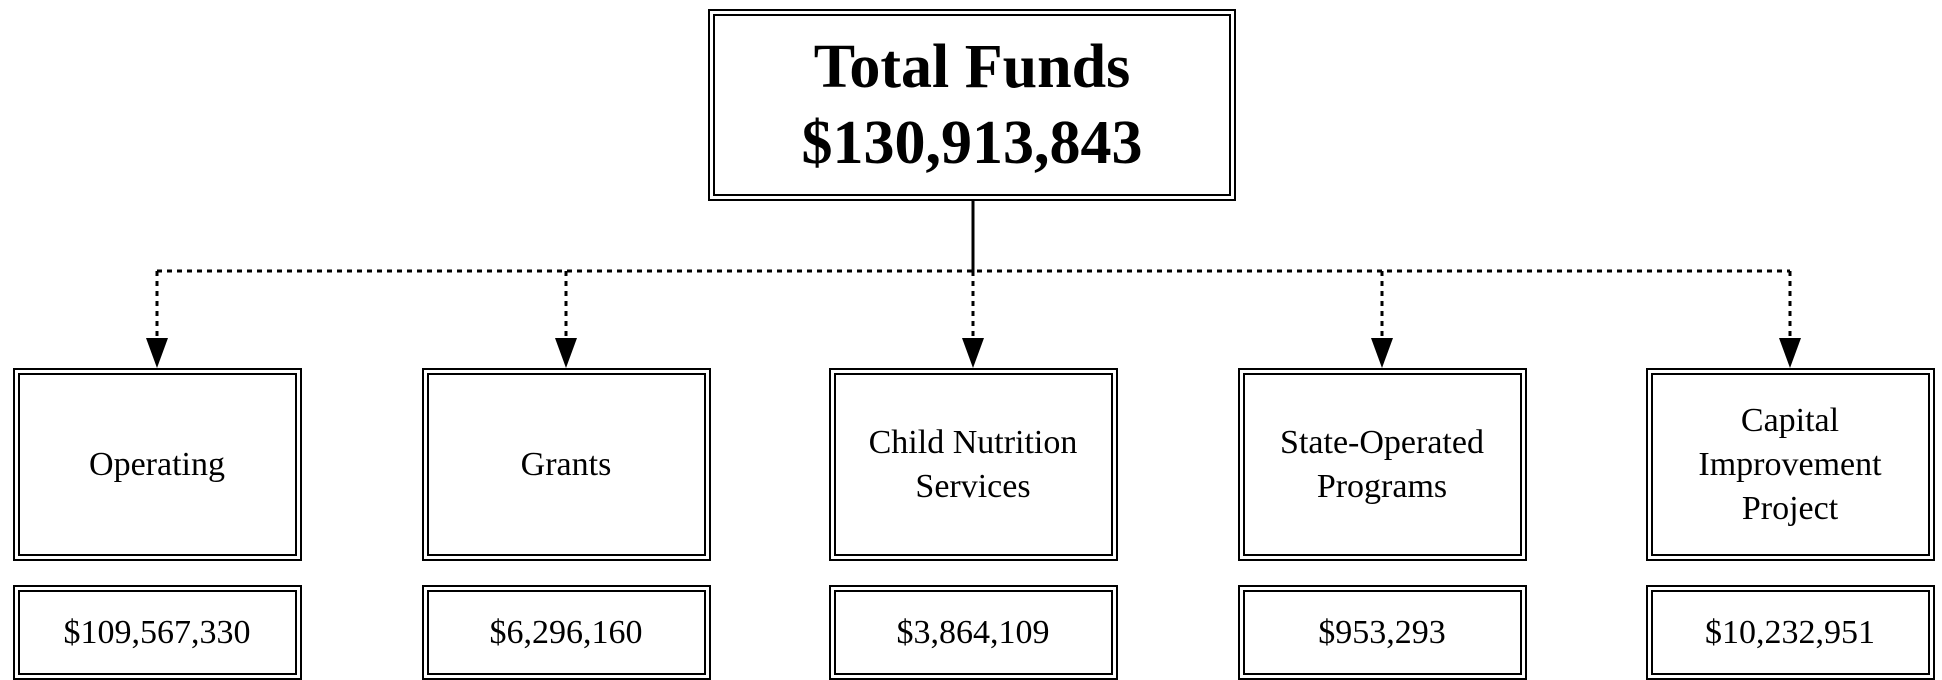  What do you see at coordinates (972, 67) in the screenshot?
I see `root-title: Total Funds` at bounding box center [972, 67].